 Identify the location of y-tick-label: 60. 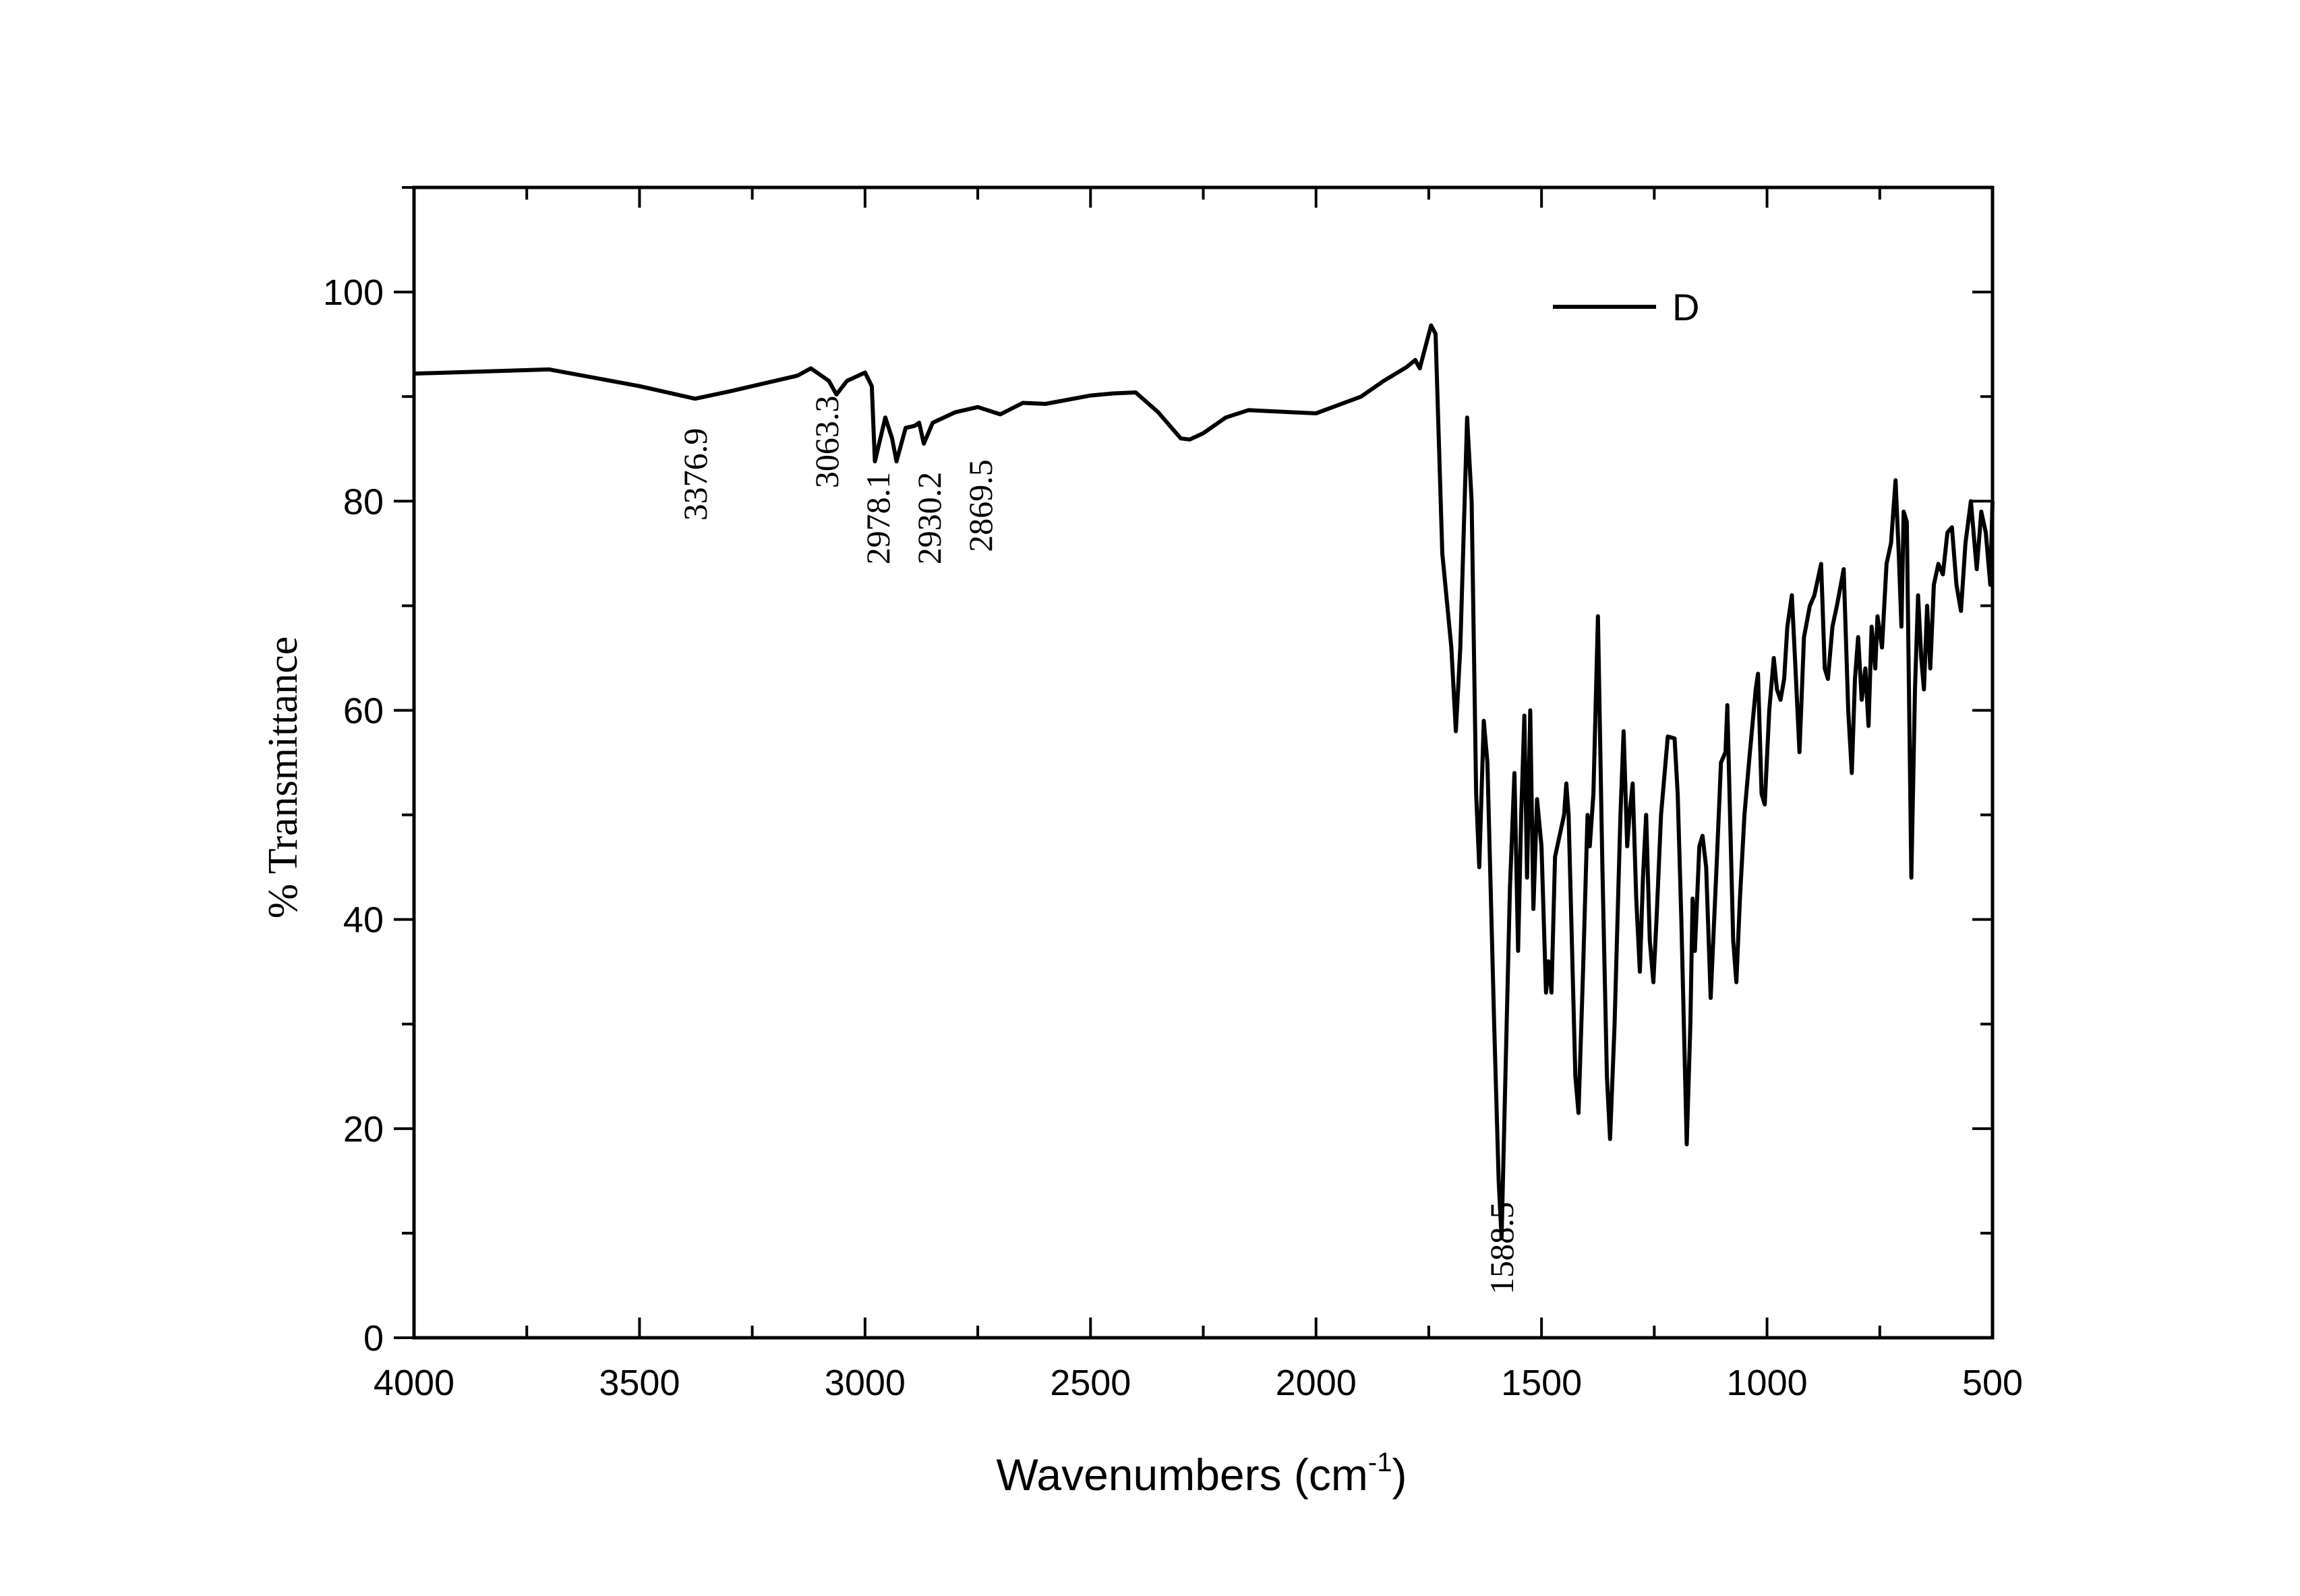
(363, 711).